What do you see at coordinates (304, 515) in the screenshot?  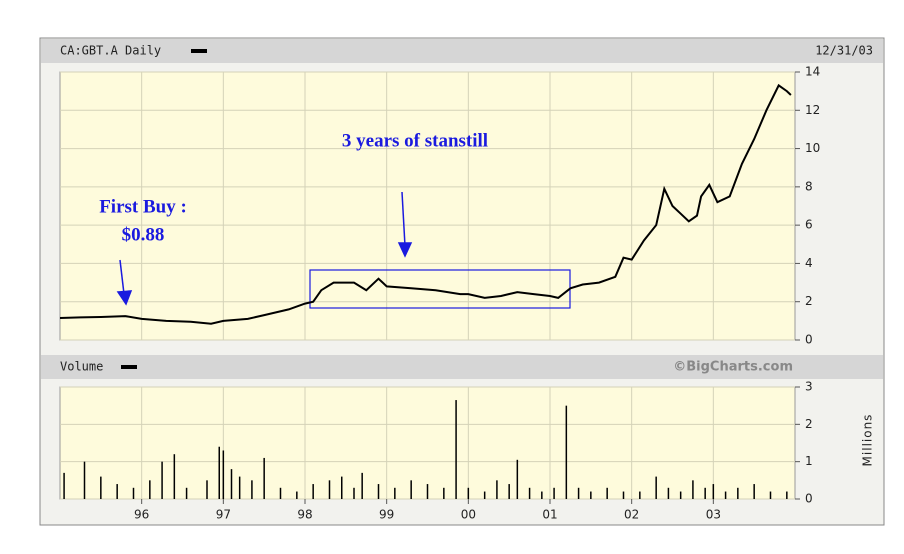 I see `x-tick-label: 98` at bounding box center [304, 515].